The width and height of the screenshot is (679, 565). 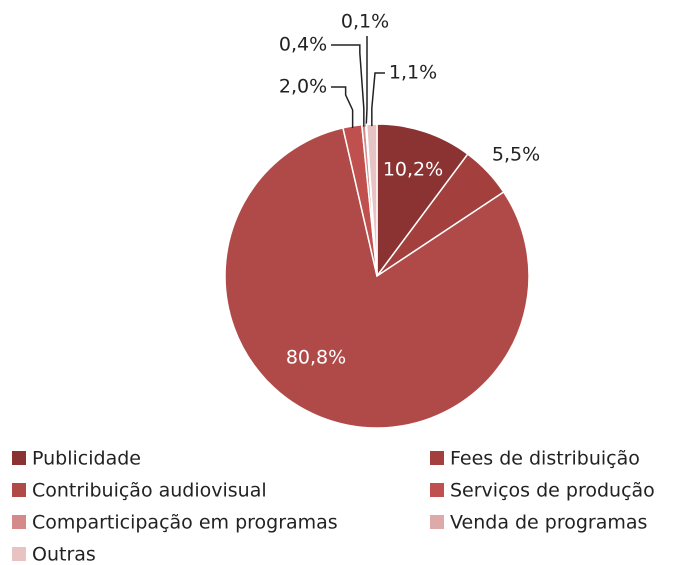 I want to click on data-label: 0,4%, so click(x=303, y=45).